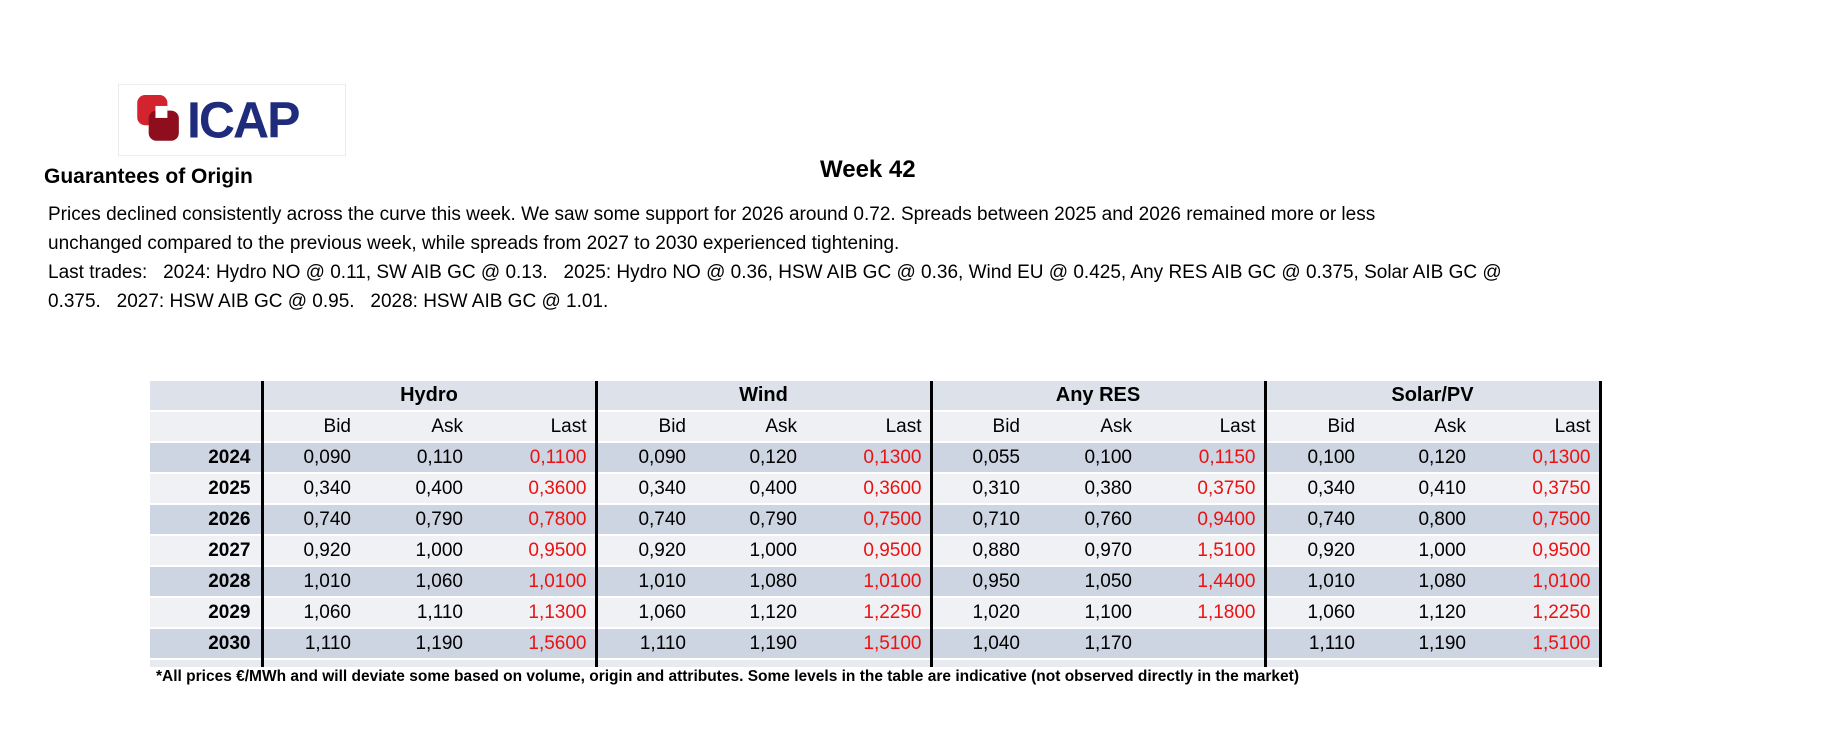 This screenshot has width=1842, height=729. I want to click on price-cell: 0,090, so click(651, 458).